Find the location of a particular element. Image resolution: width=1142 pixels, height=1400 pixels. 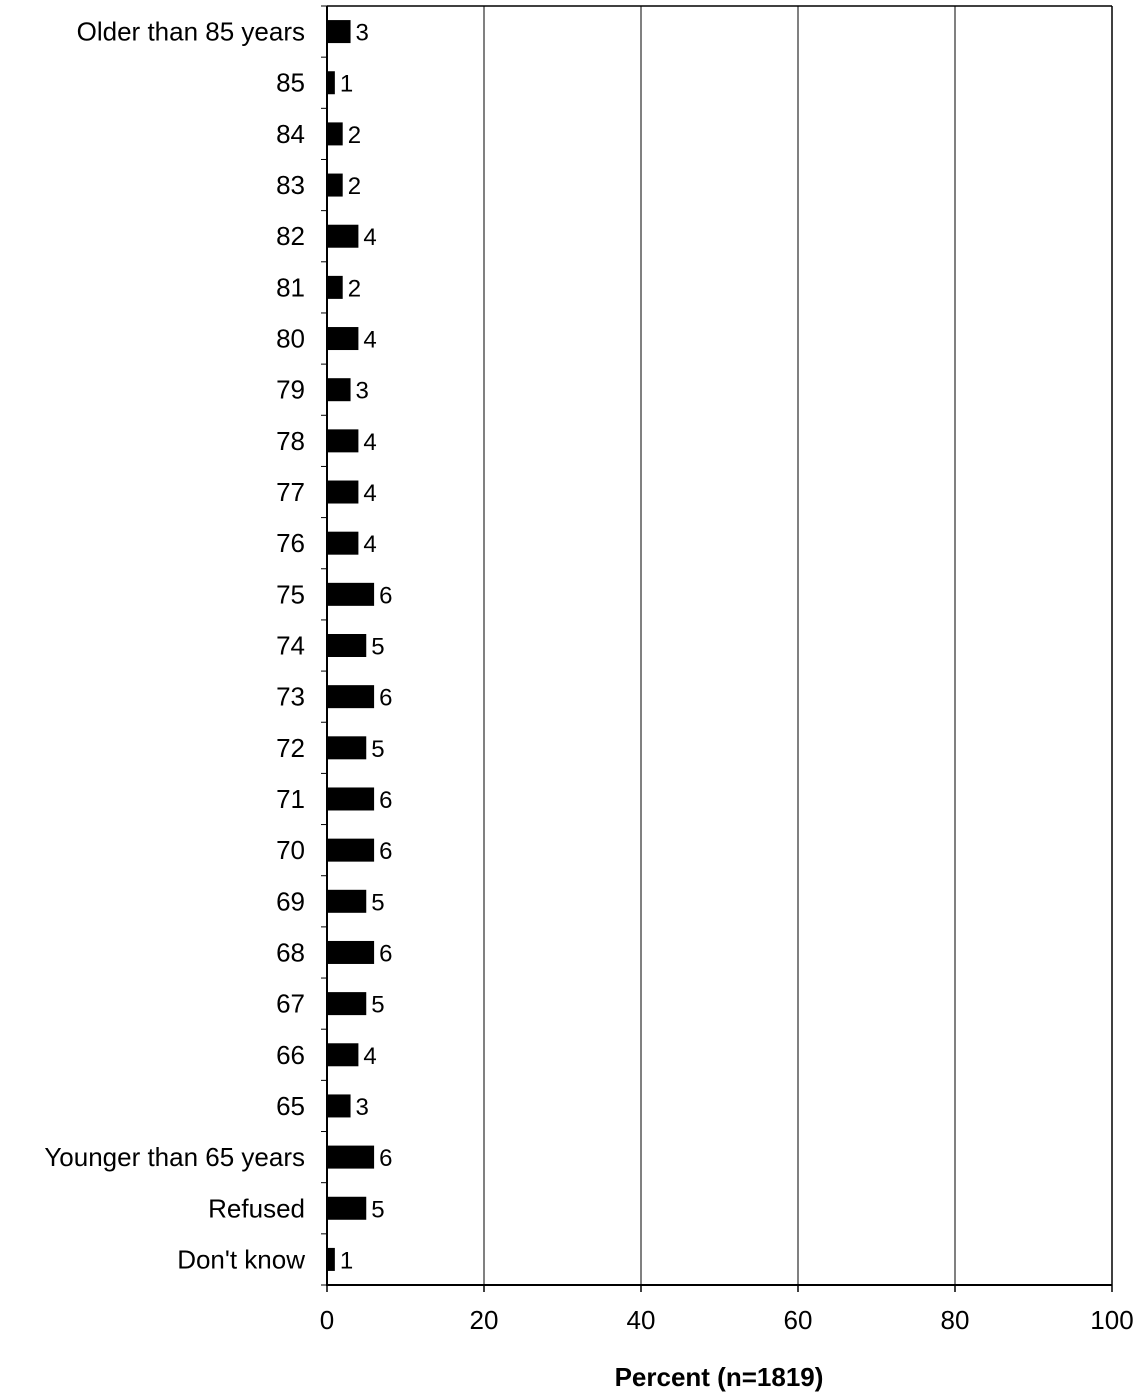

category-label: 81 is located at coordinates (290, 287).